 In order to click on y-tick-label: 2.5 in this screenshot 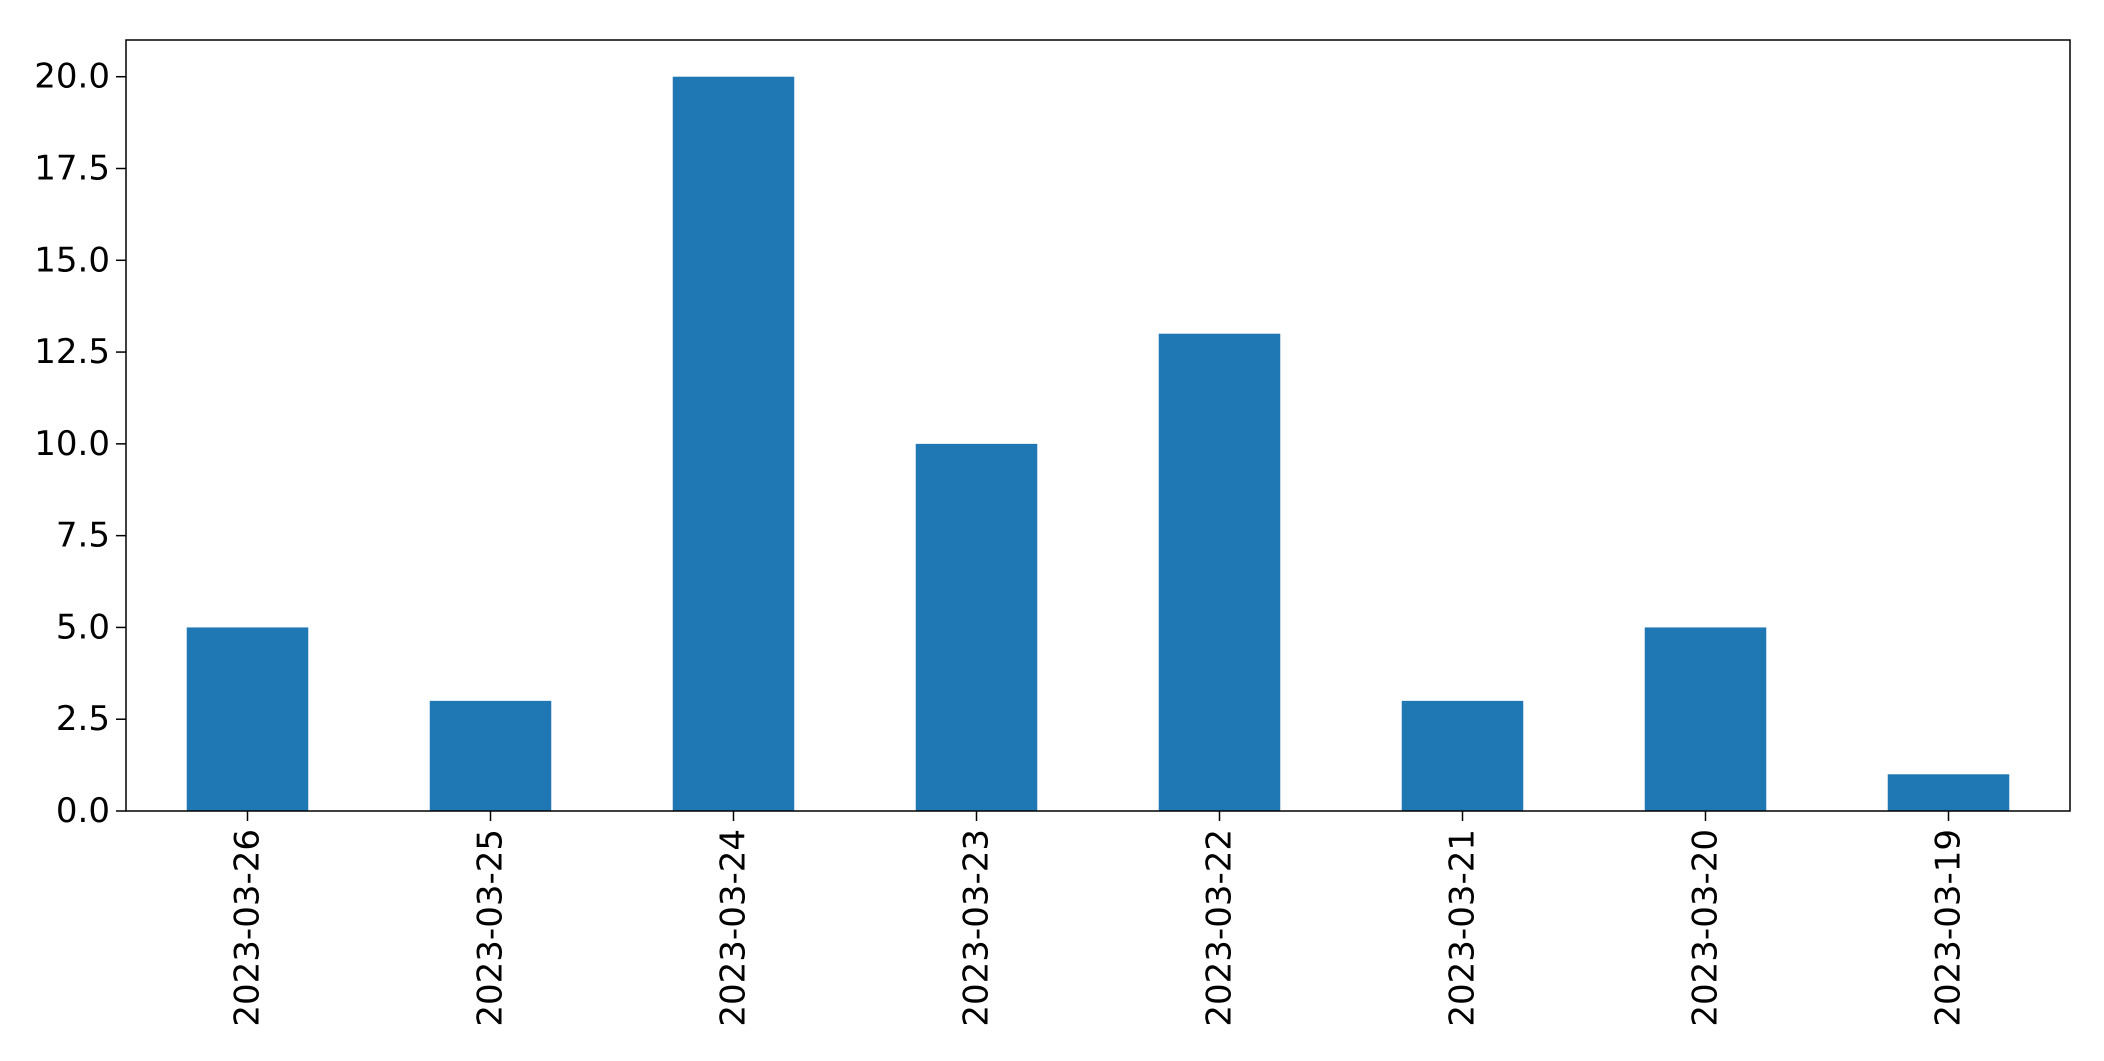, I will do `click(83, 719)`.